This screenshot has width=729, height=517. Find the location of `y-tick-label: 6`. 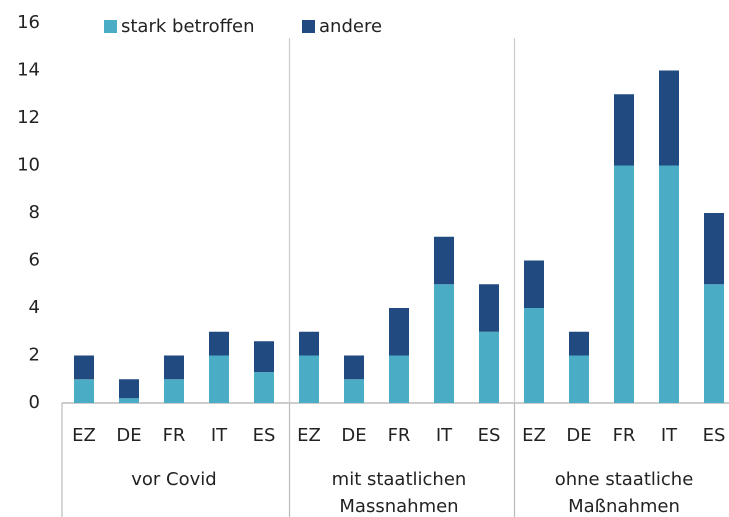

y-tick-label: 6 is located at coordinates (34, 260).